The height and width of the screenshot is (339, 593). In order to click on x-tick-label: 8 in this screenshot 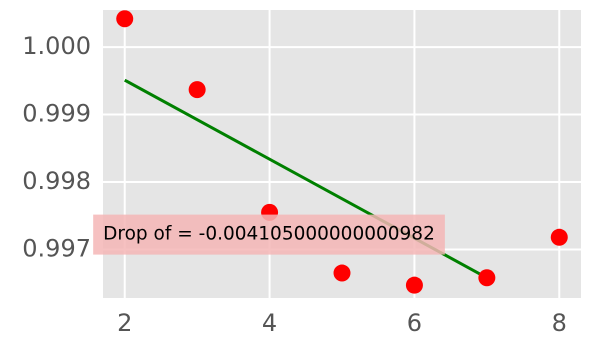, I will do `click(559, 323)`.